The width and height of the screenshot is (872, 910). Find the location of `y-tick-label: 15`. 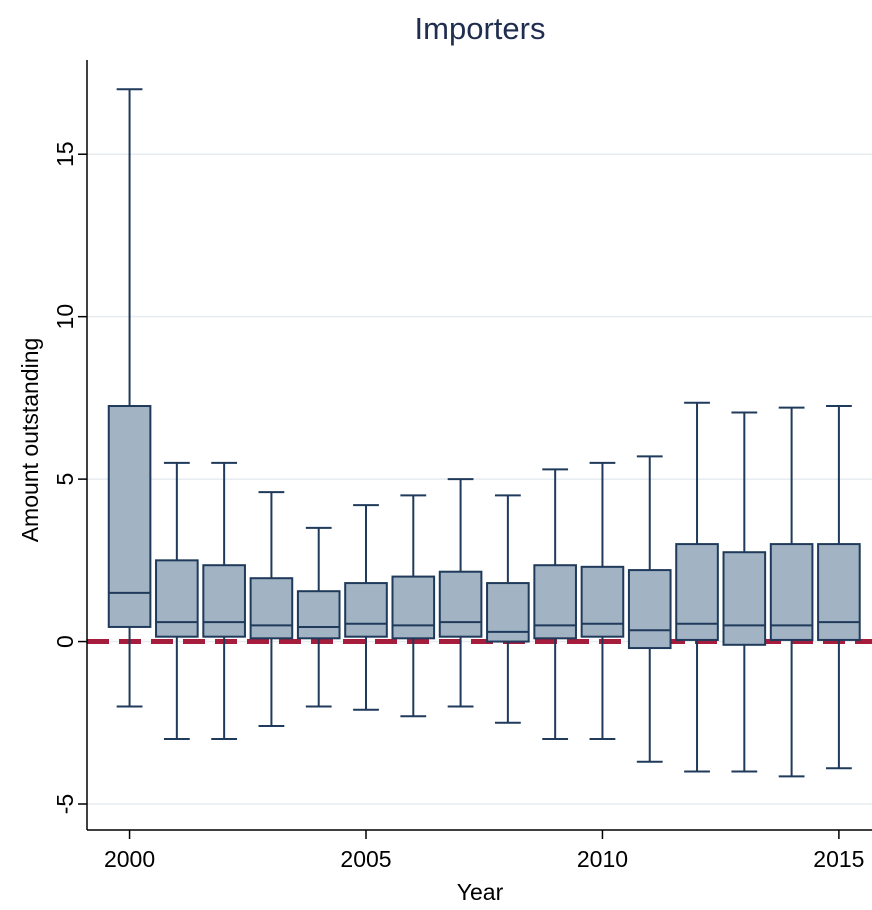

y-tick-label: 15 is located at coordinates (65, 154).